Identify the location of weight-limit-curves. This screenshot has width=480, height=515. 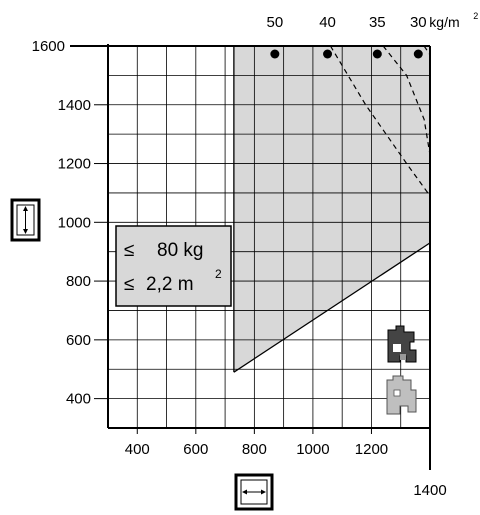
(380, 121).